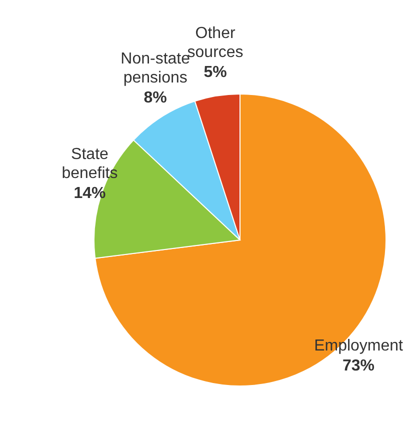 The image size is (416, 433). I want to click on data-label: 5%, so click(215, 73).